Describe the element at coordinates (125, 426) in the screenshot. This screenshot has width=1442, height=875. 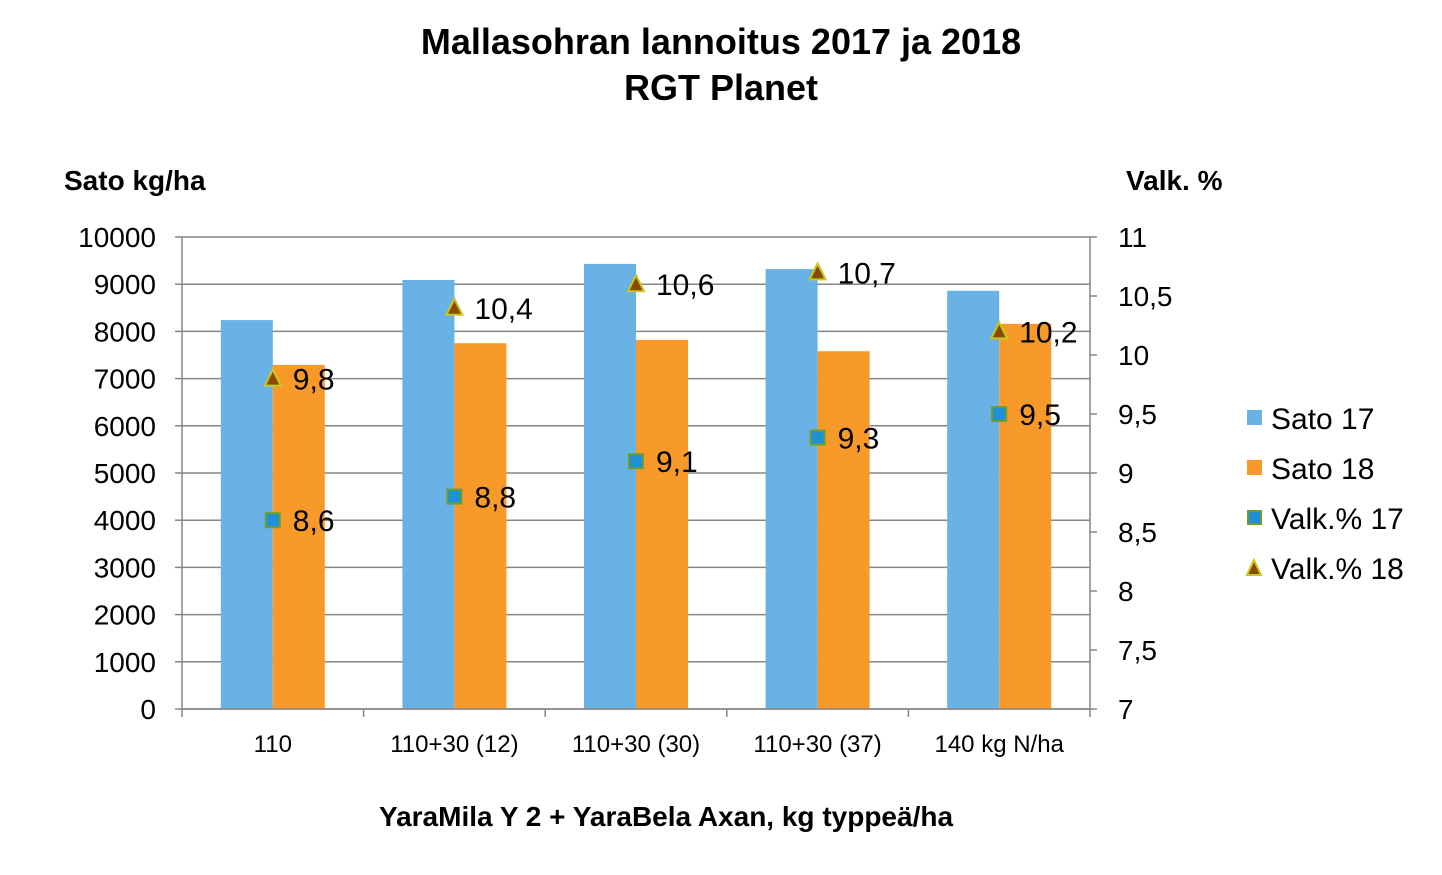
I see `y-tick-label: 6000` at that location.